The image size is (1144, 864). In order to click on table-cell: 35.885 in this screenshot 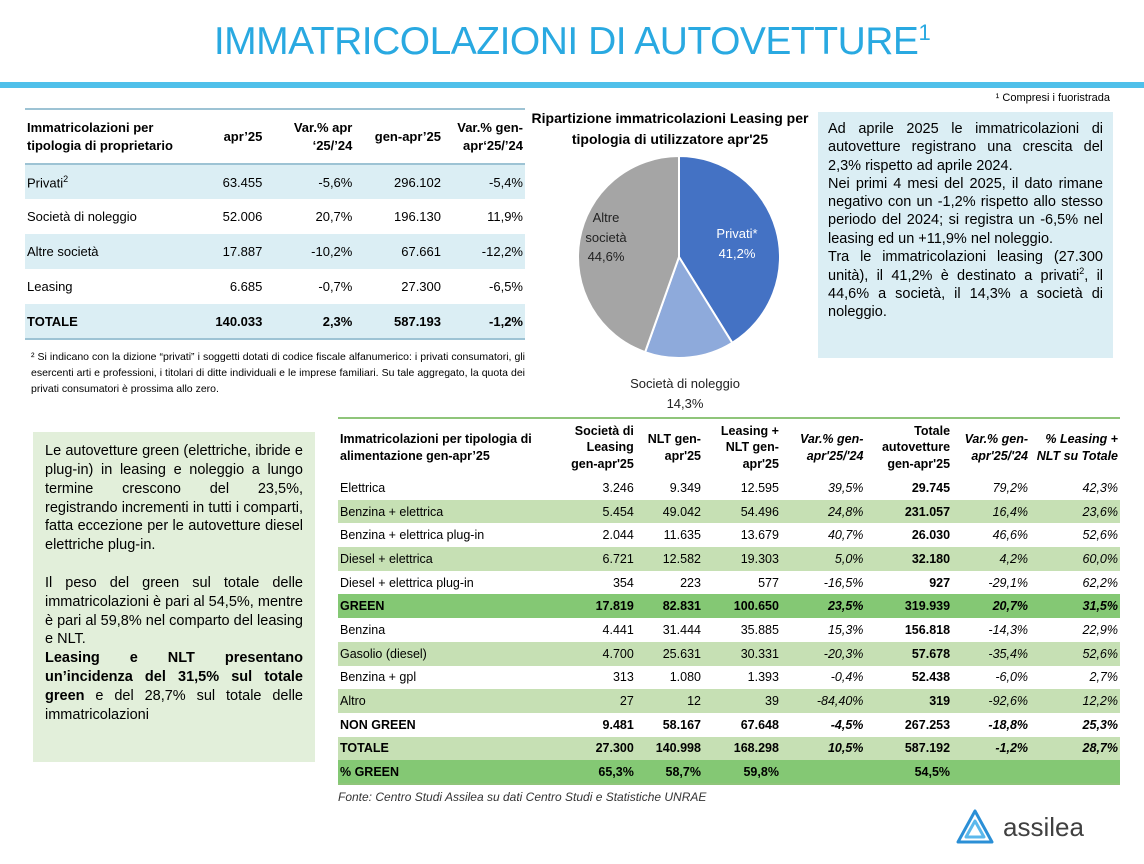, I will do `click(759, 629)`.